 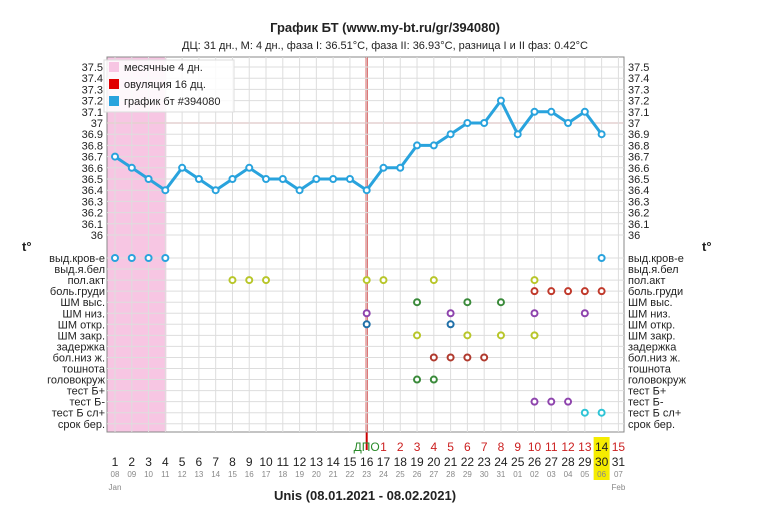 What do you see at coordinates (638, 146) in the screenshot?
I see `y-tick-label-right: 36.8` at bounding box center [638, 146].